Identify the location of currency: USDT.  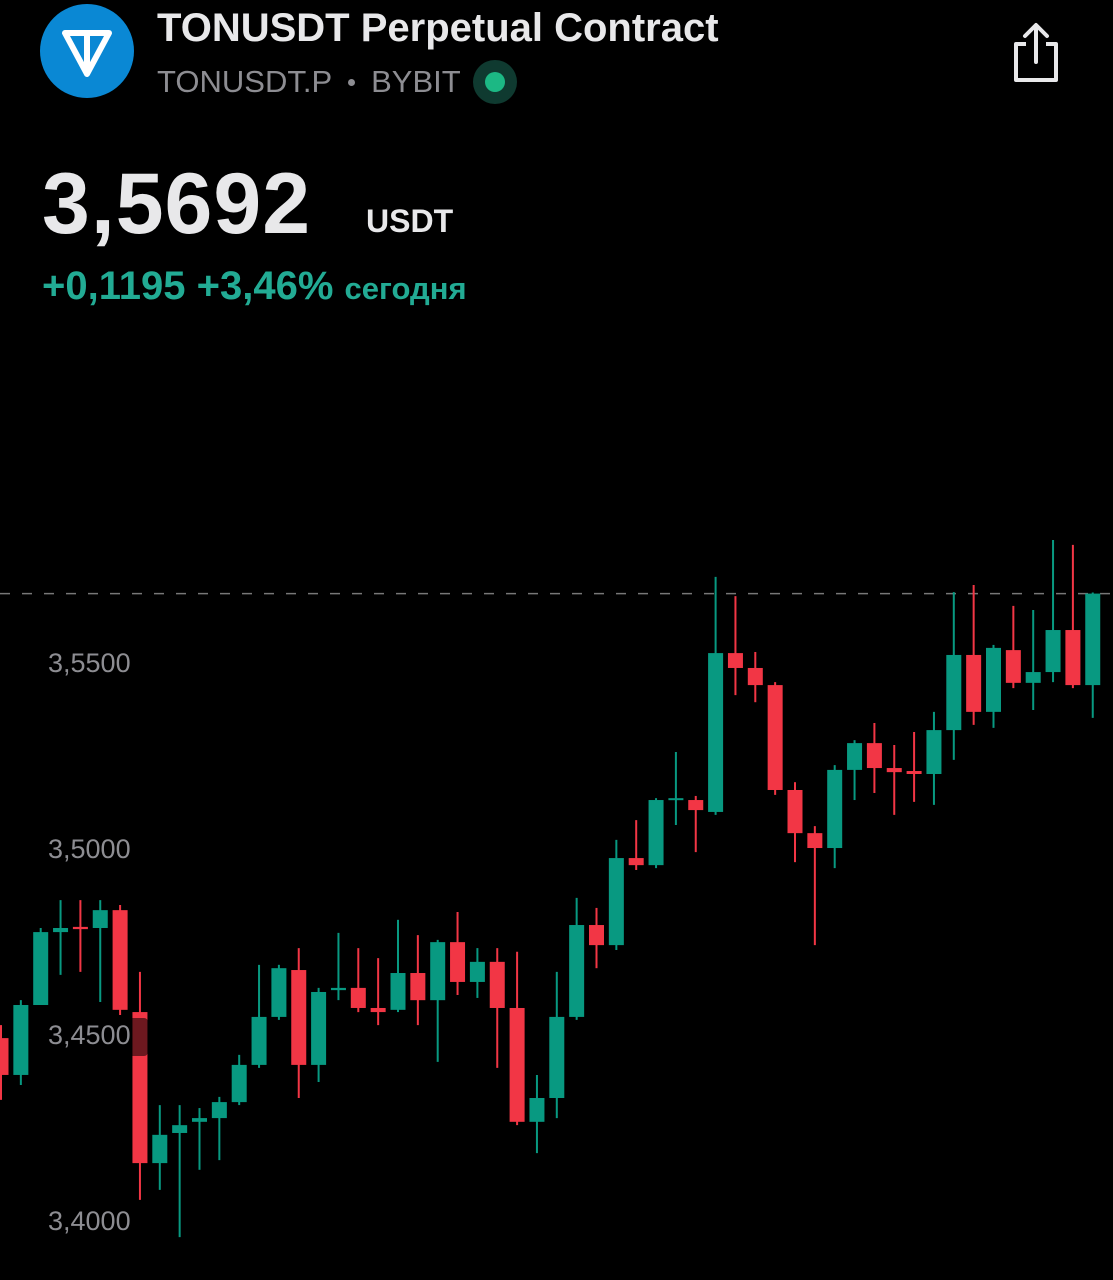
(410, 221).